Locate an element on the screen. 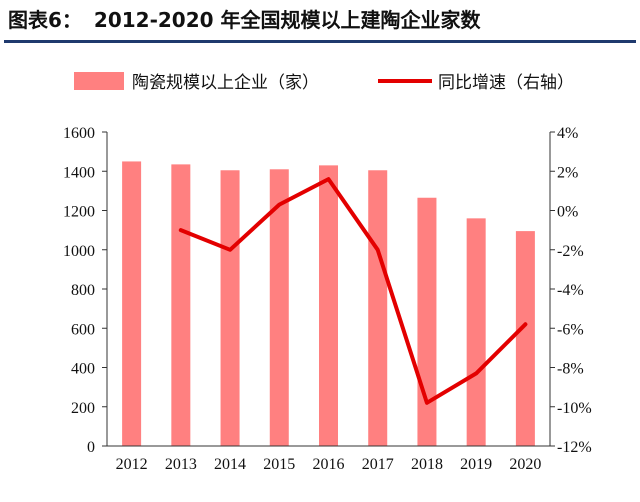 The width and height of the screenshot is (640, 502). category-label: 2017 is located at coordinates (378, 464).